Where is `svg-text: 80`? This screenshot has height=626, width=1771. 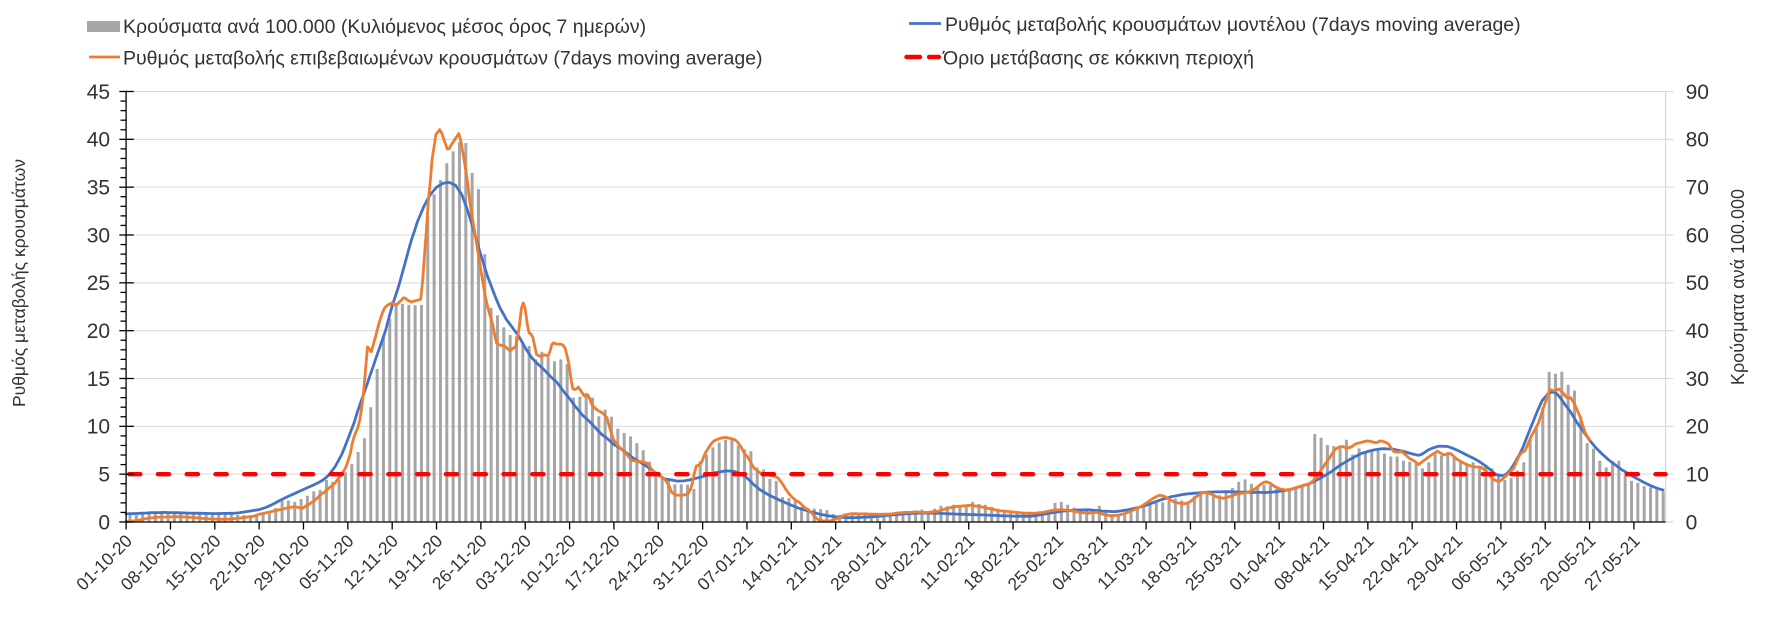 svg-text: 80 is located at coordinates (1697, 140).